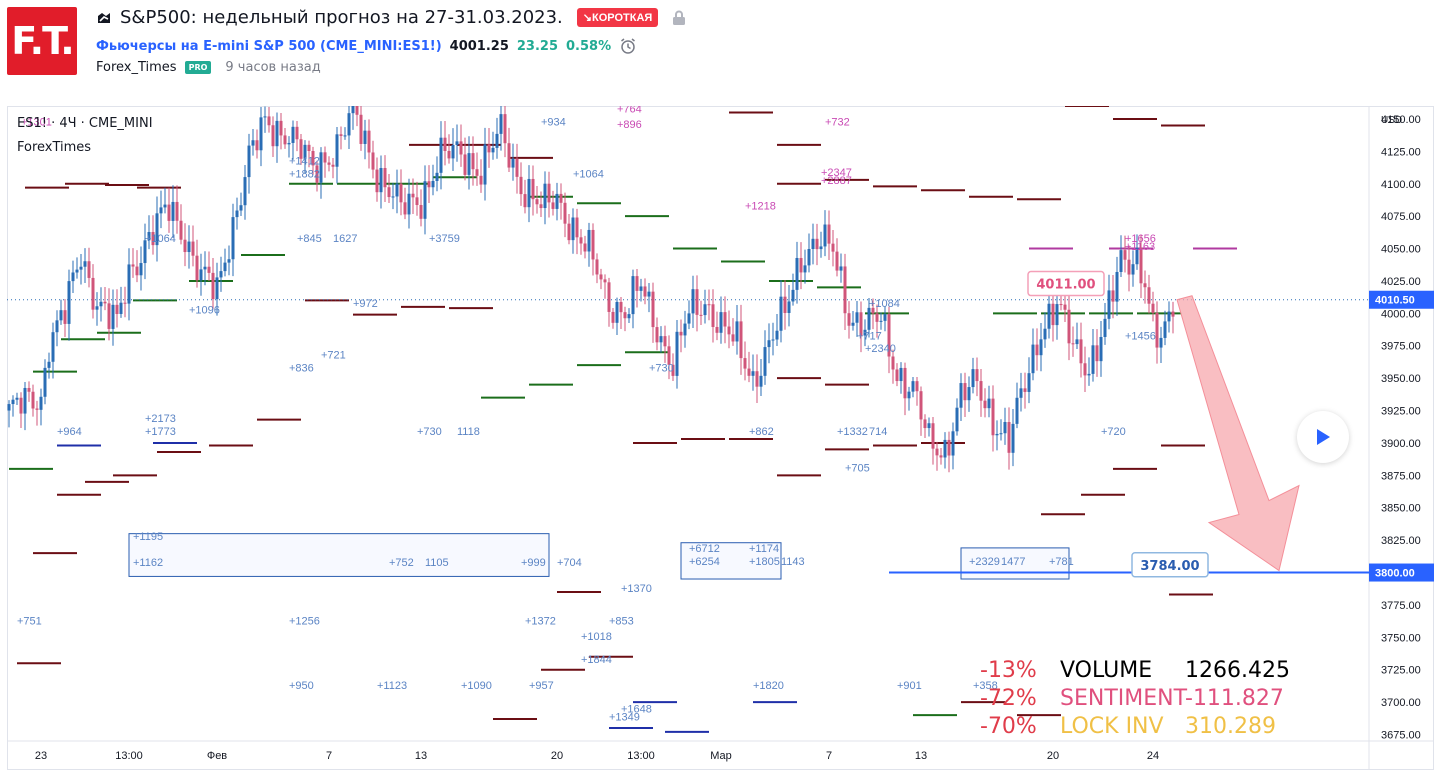 The width and height of the screenshot is (1440, 776). I want to click on volume-label: +704, so click(569, 563).